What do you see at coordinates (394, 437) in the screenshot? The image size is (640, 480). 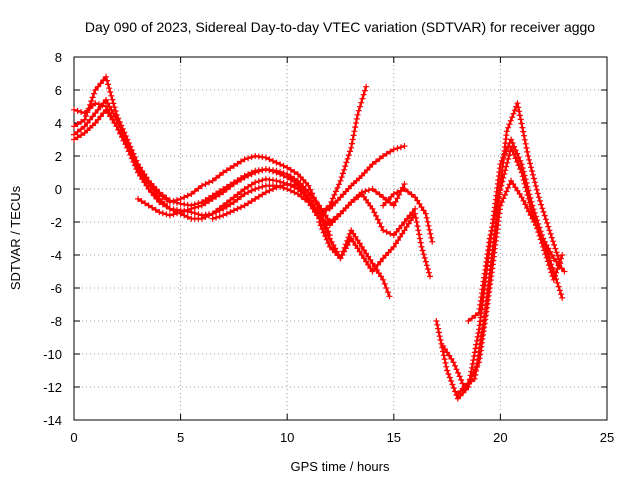 I see `x-tick-label: 15` at bounding box center [394, 437].